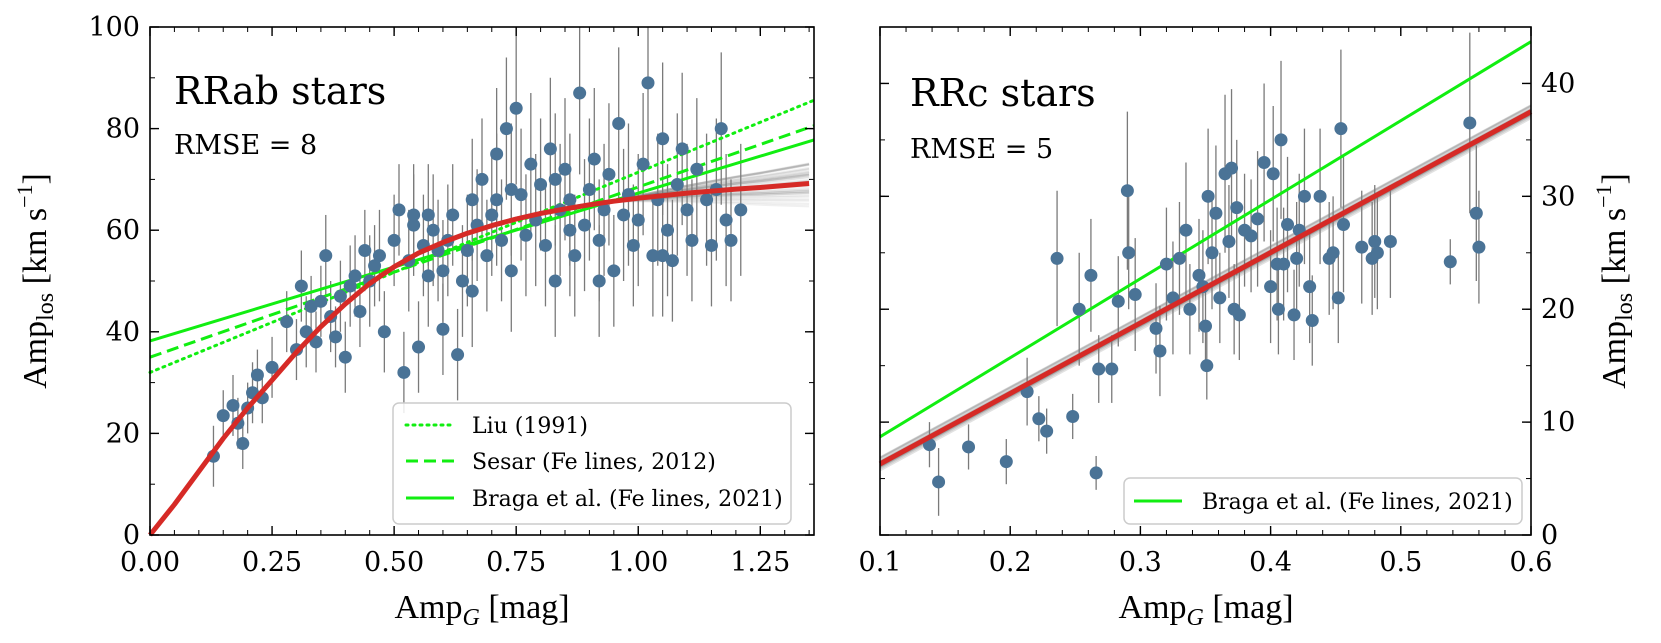 This screenshot has height=643, width=1661. What do you see at coordinates (1194, 618) in the screenshot?
I see `xlabel-rrc-sub: G` at bounding box center [1194, 618].